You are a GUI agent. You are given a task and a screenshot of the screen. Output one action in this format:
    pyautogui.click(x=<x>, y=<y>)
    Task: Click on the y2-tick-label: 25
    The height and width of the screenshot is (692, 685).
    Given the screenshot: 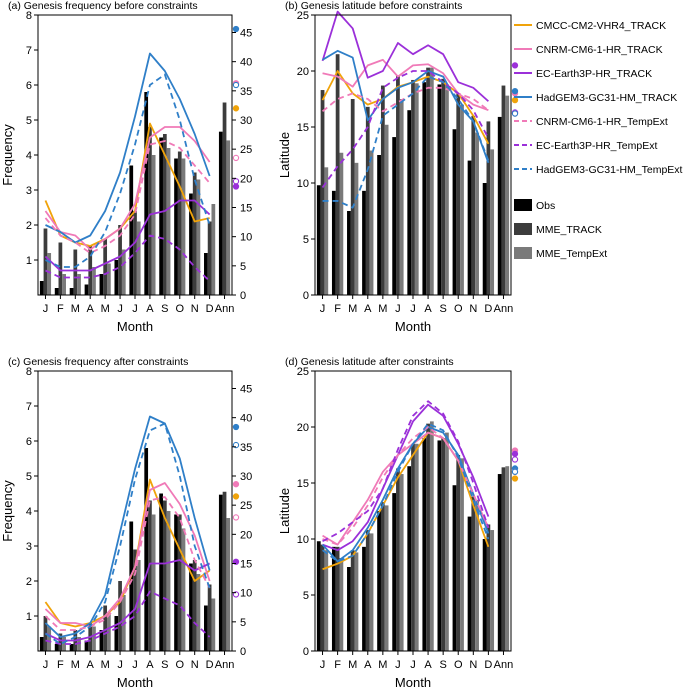 What is the action you would take?
    pyautogui.click(x=246, y=506)
    